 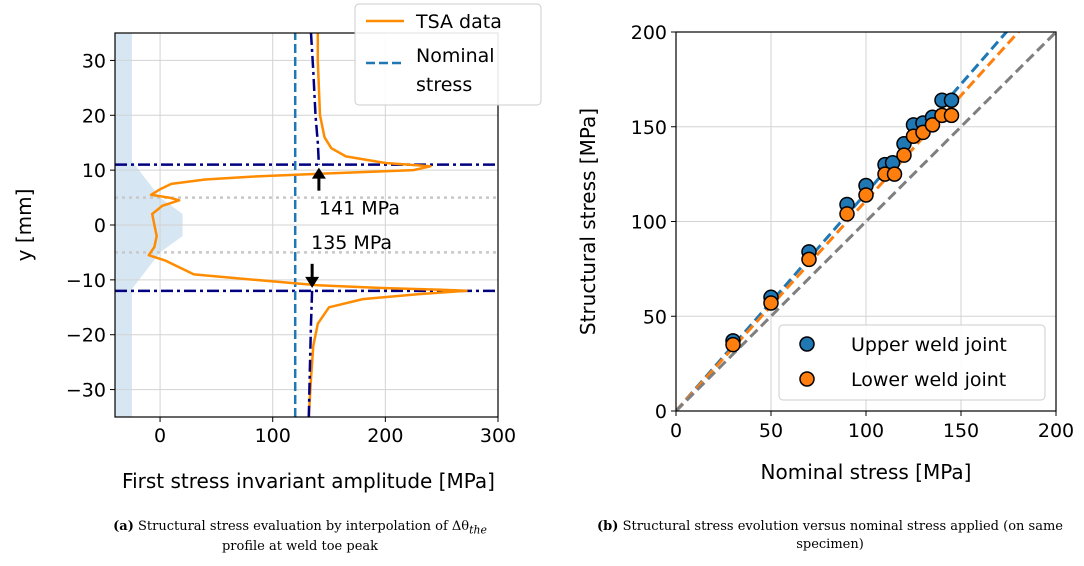 I want to click on caption-b-tag: (b), so click(x=608, y=526).